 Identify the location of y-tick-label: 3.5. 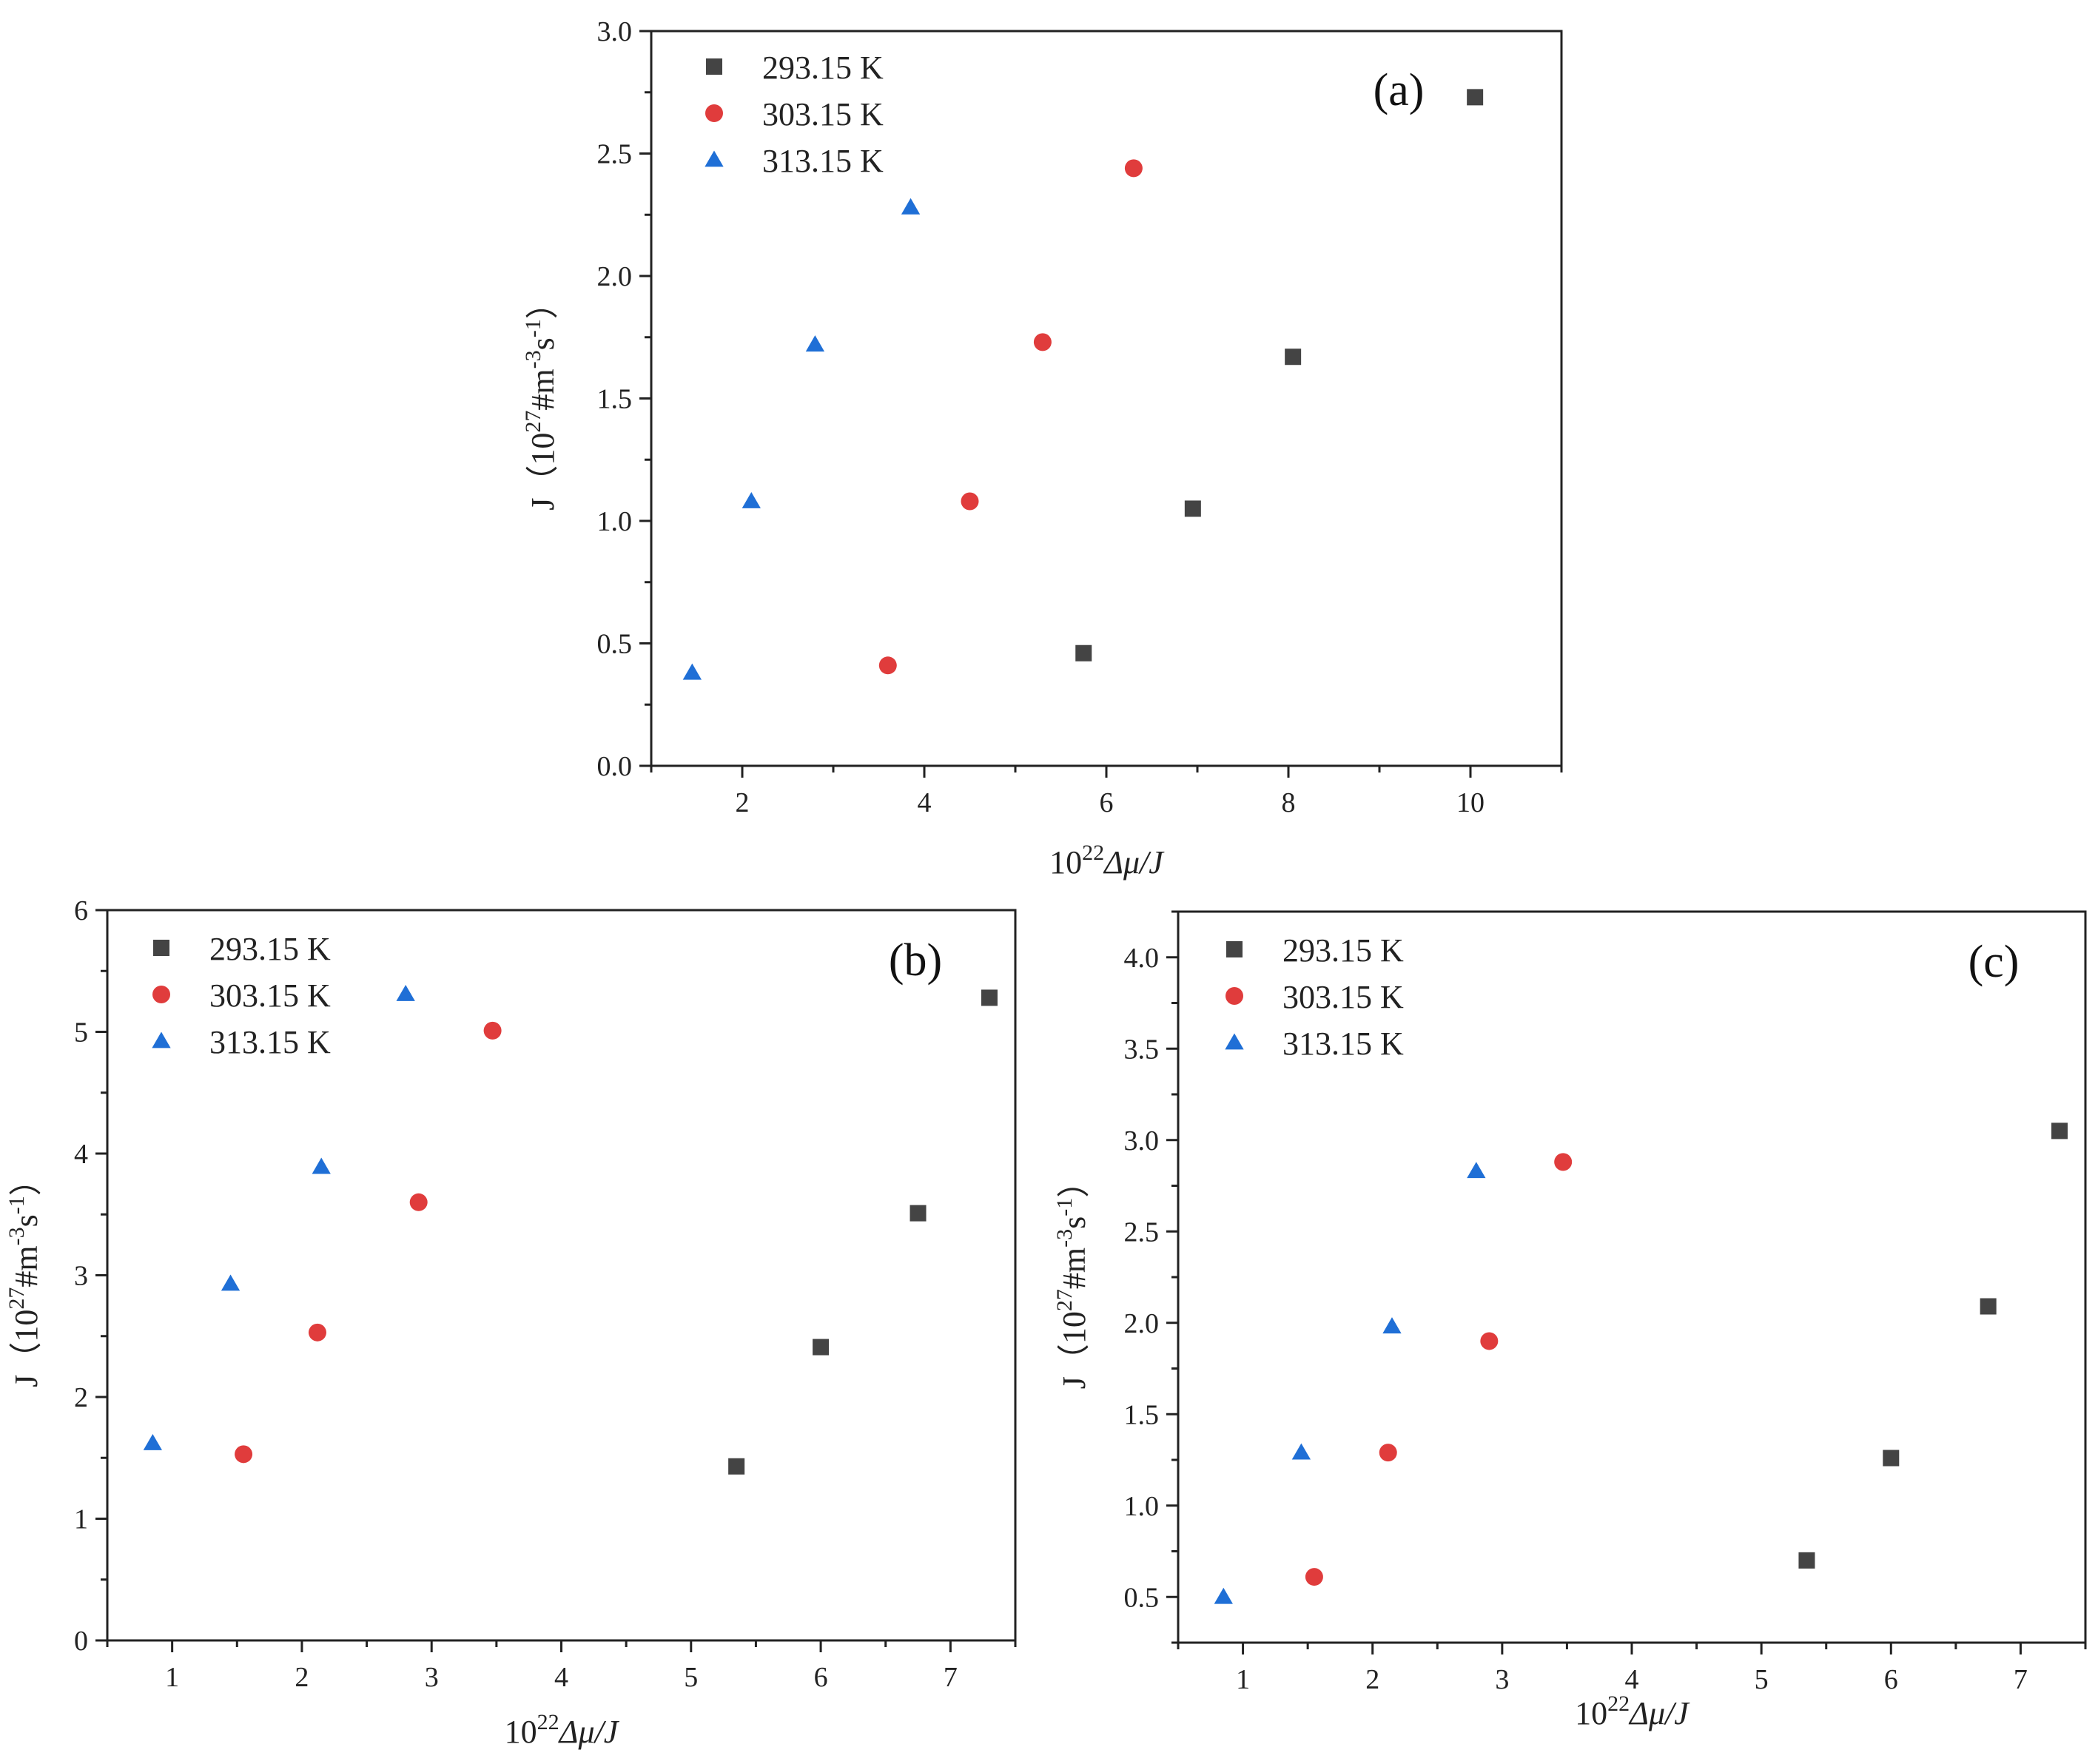
(1142, 1049).